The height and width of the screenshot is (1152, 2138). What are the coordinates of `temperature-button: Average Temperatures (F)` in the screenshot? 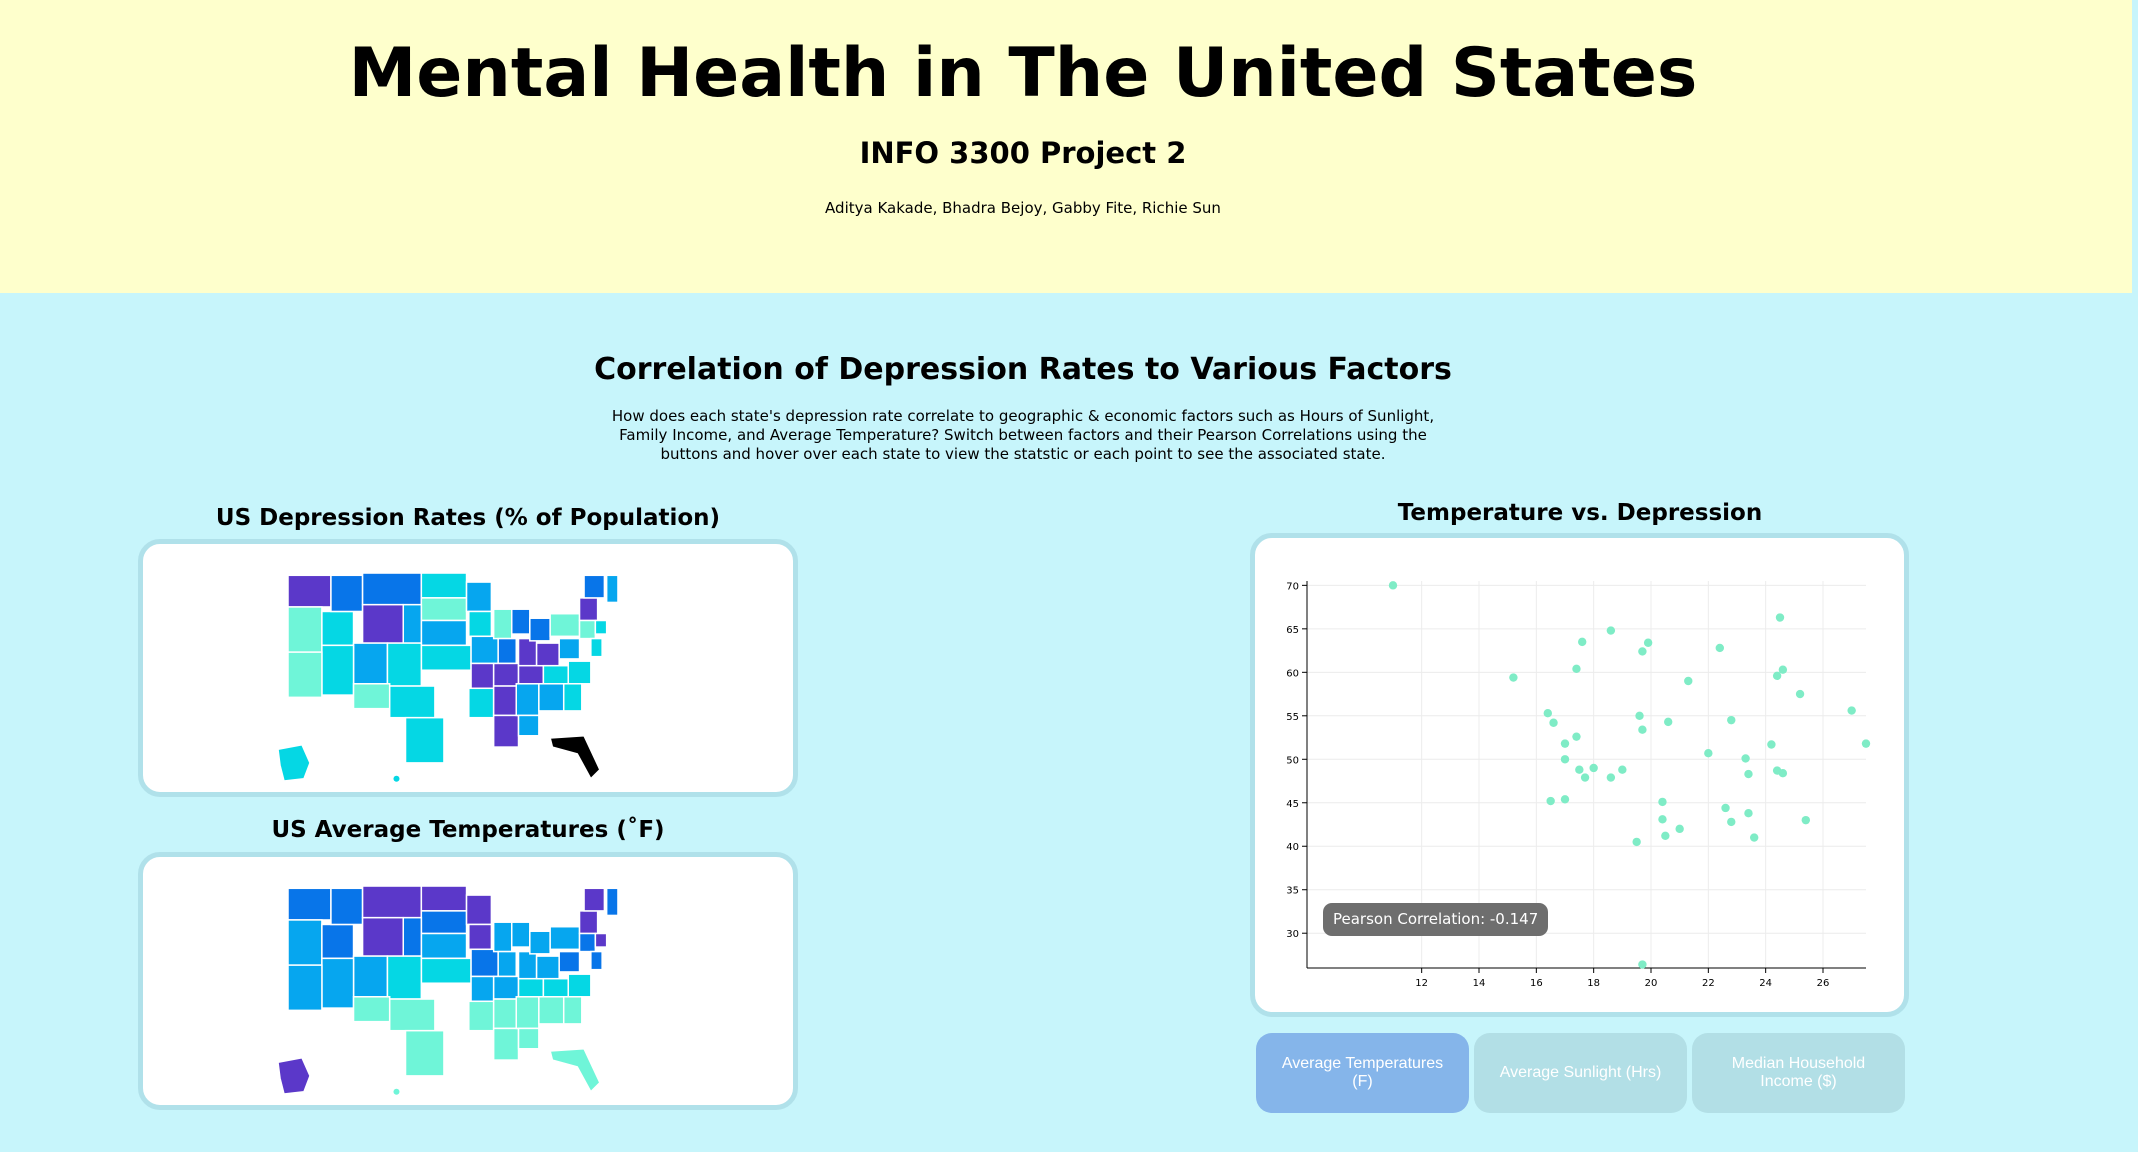 It's located at (1362, 1073).